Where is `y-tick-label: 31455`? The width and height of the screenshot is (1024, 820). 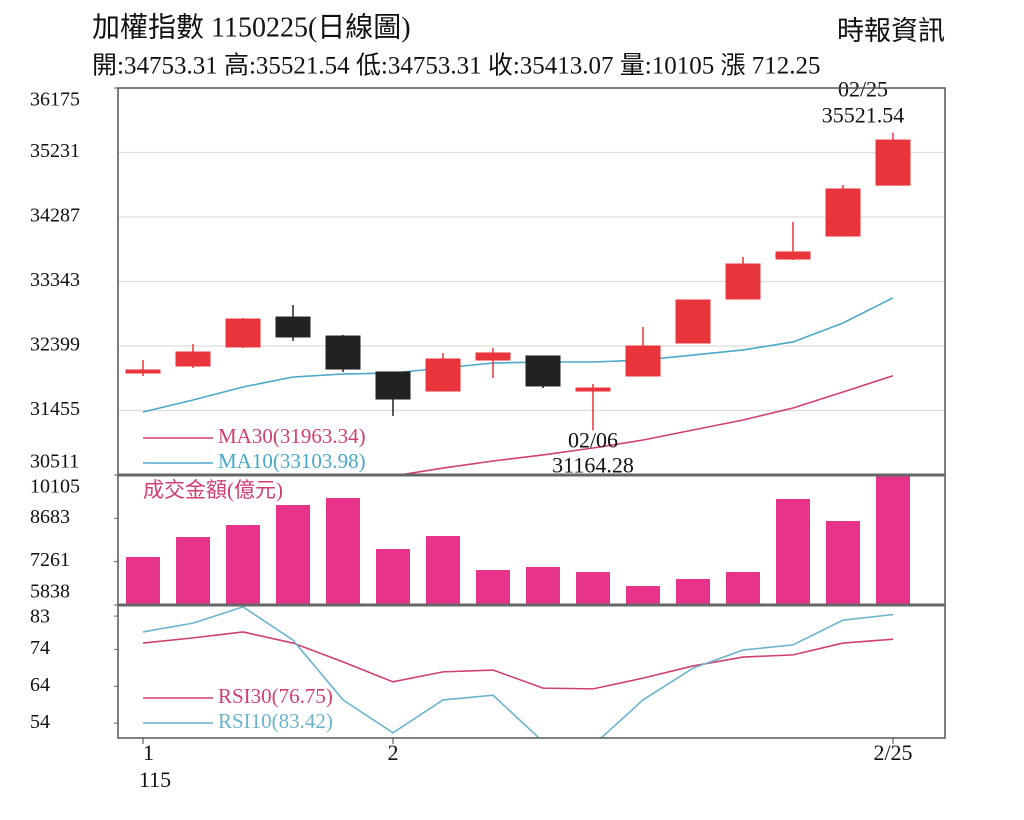 y-tick-label: 31455 is located at coordinates (55, 409).